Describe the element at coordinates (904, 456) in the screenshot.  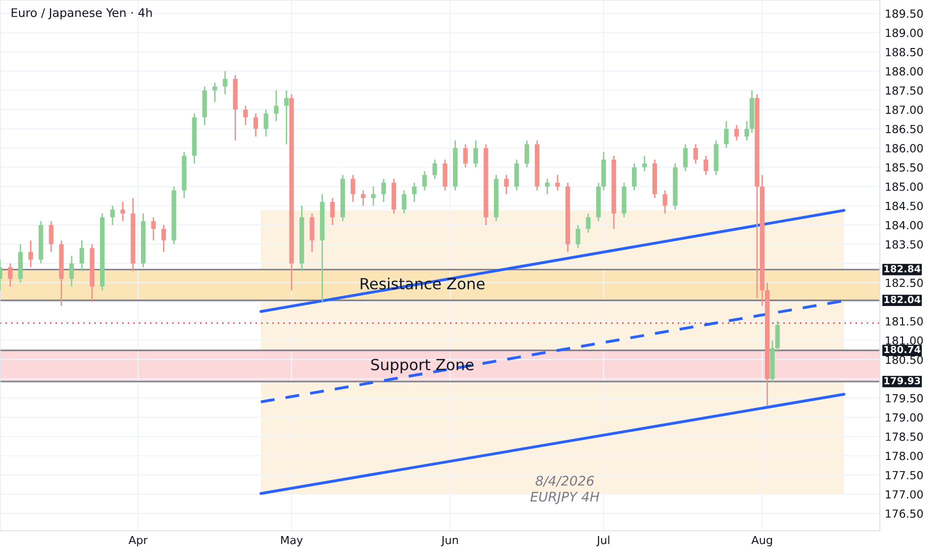
I see `y-tick-label: 178.00` at that location.